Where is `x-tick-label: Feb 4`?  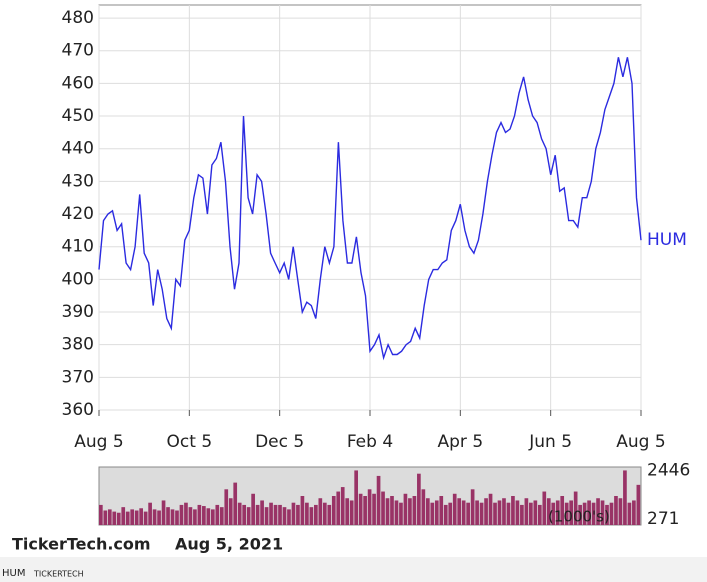
x-tick-label: Feb 4 is located at coordinates (370, 442).